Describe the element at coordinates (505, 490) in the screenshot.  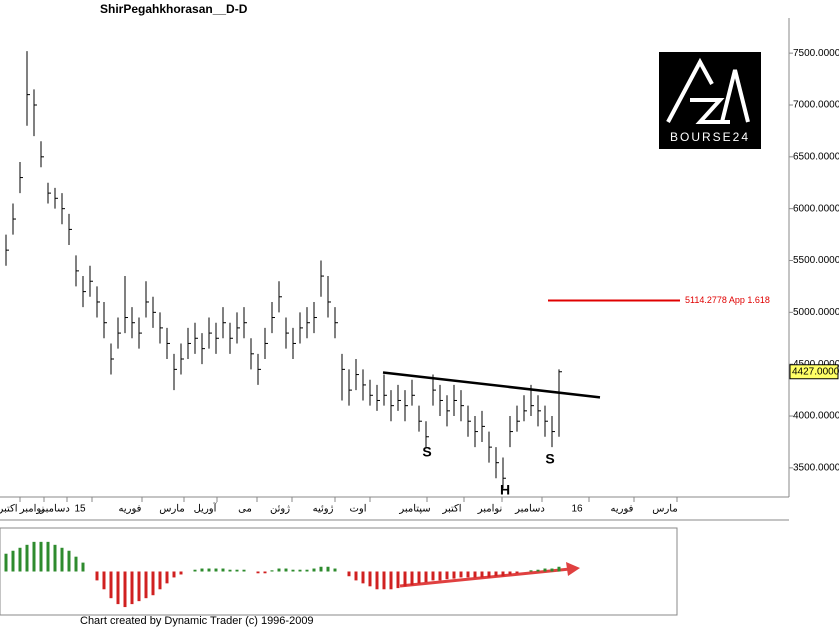
I see `pattern-label: H` at that location.